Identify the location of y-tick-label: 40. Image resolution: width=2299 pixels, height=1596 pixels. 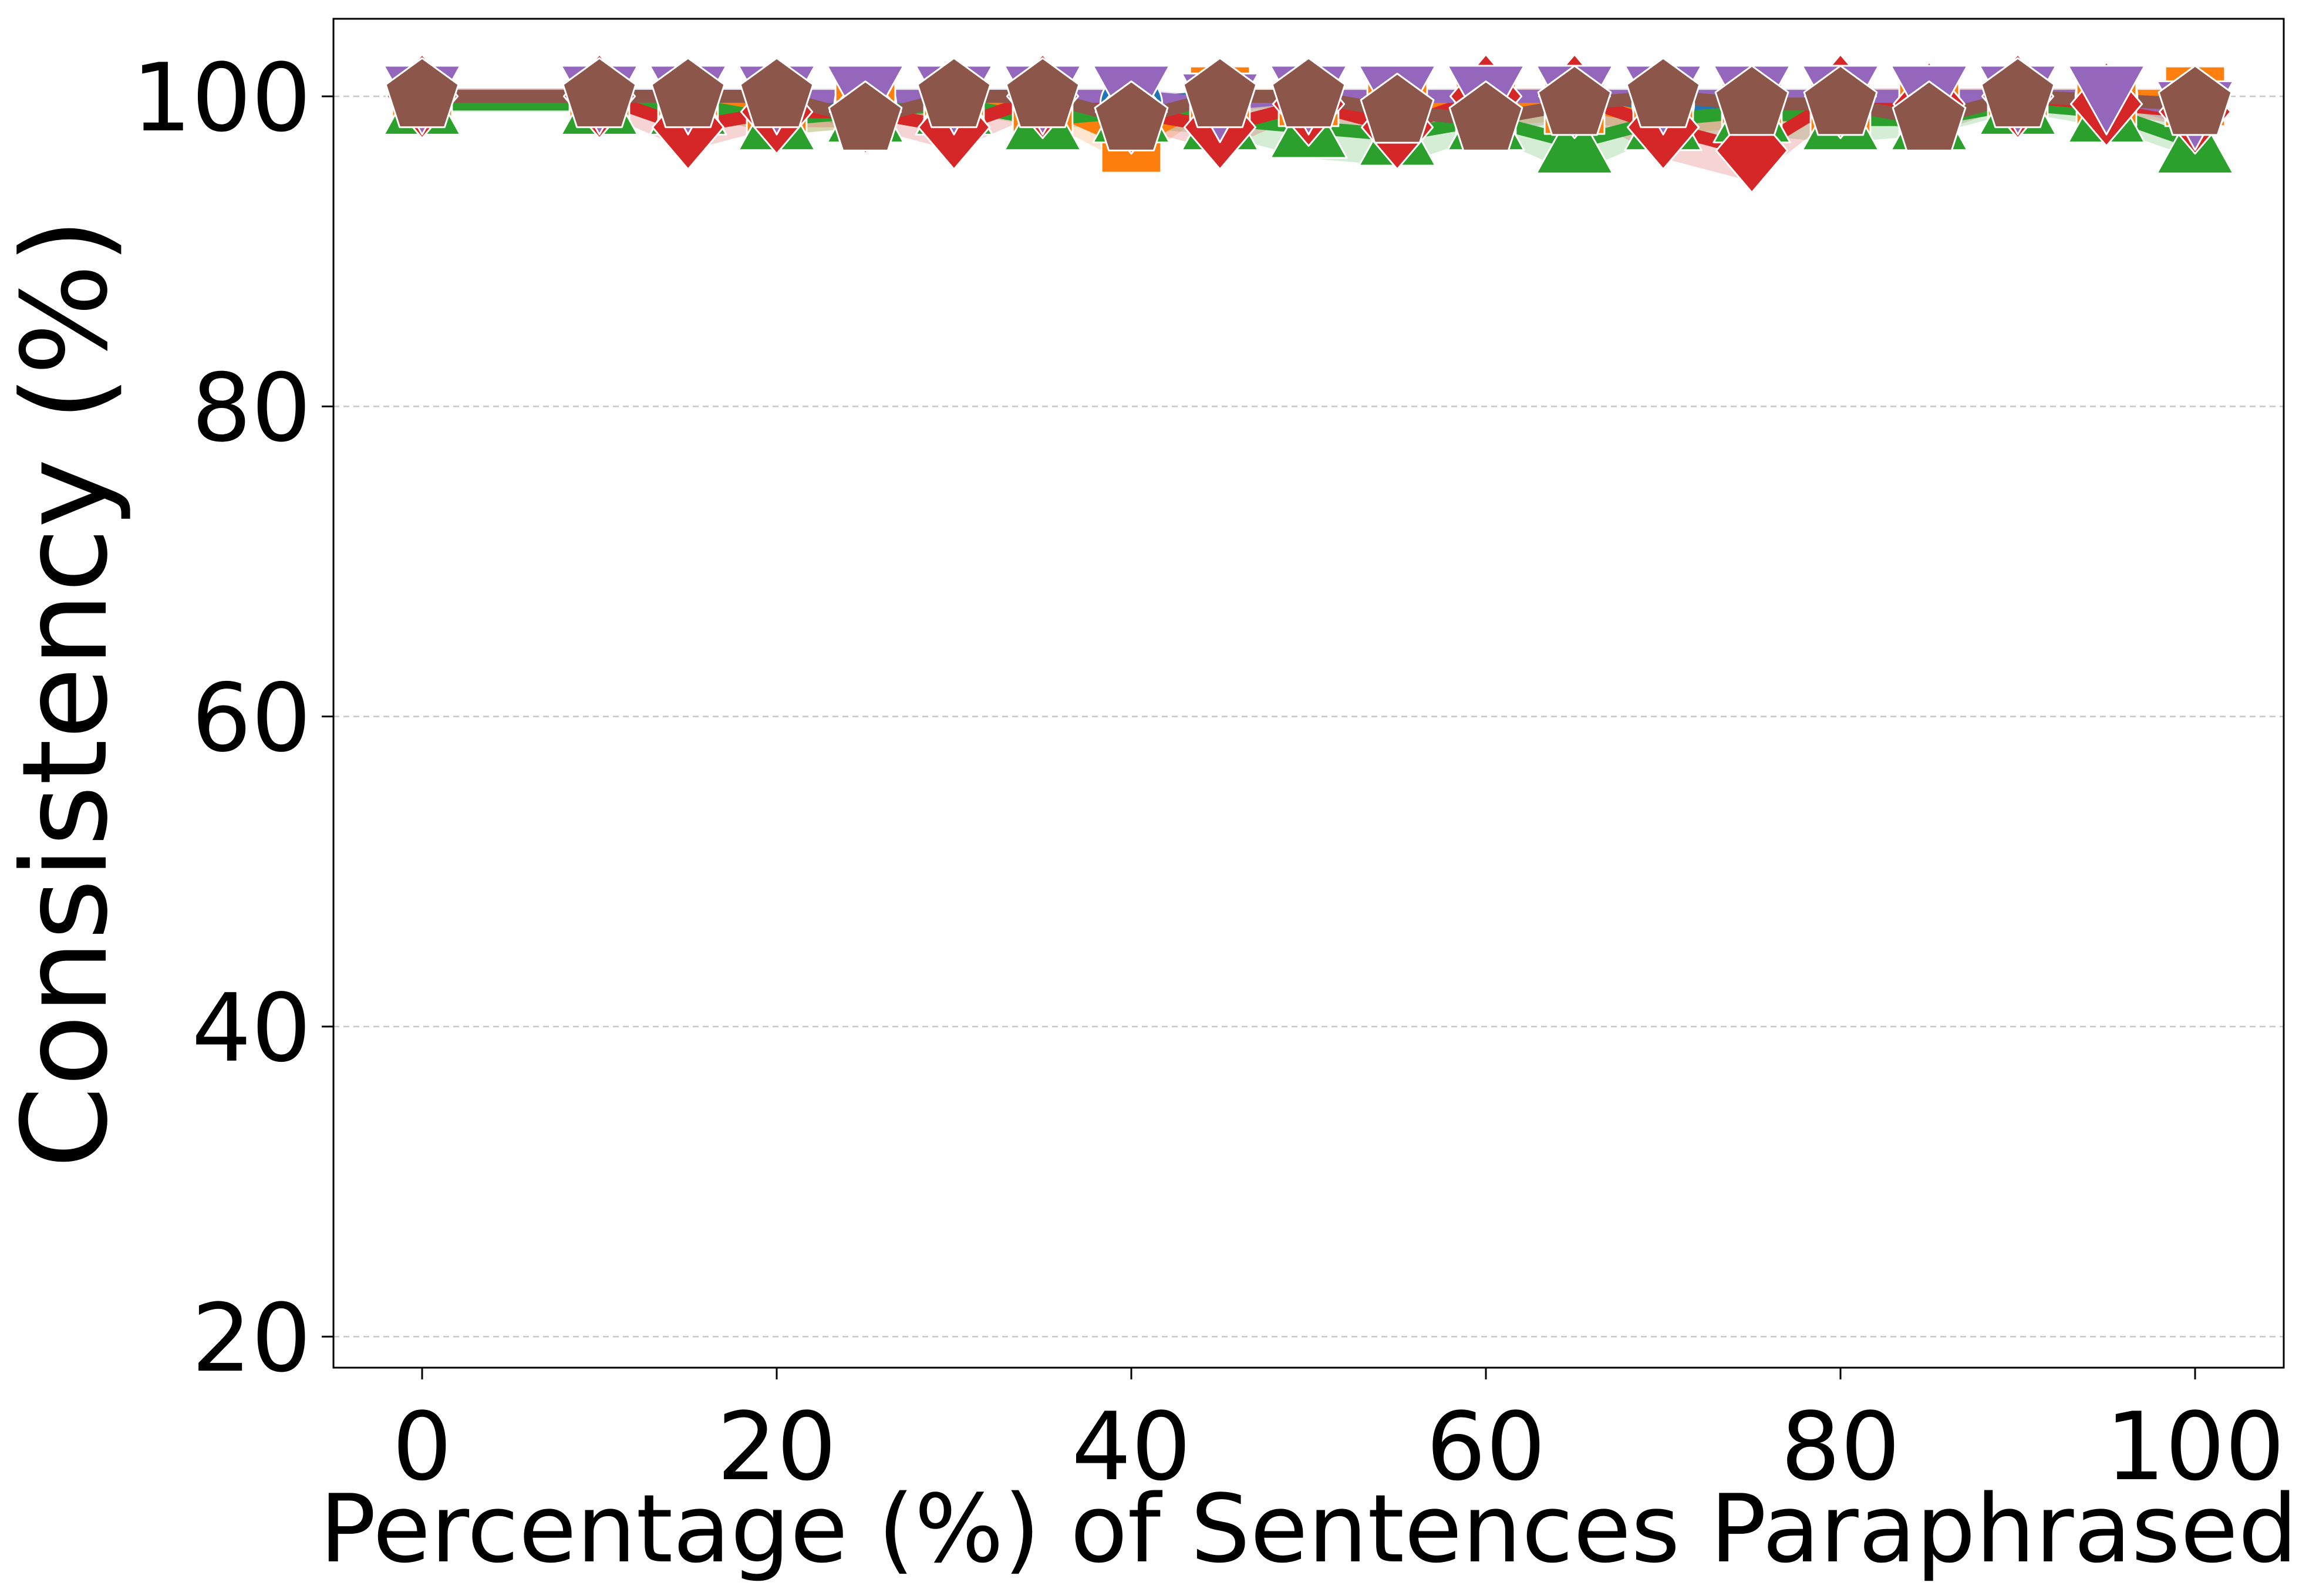
(251, 1028).